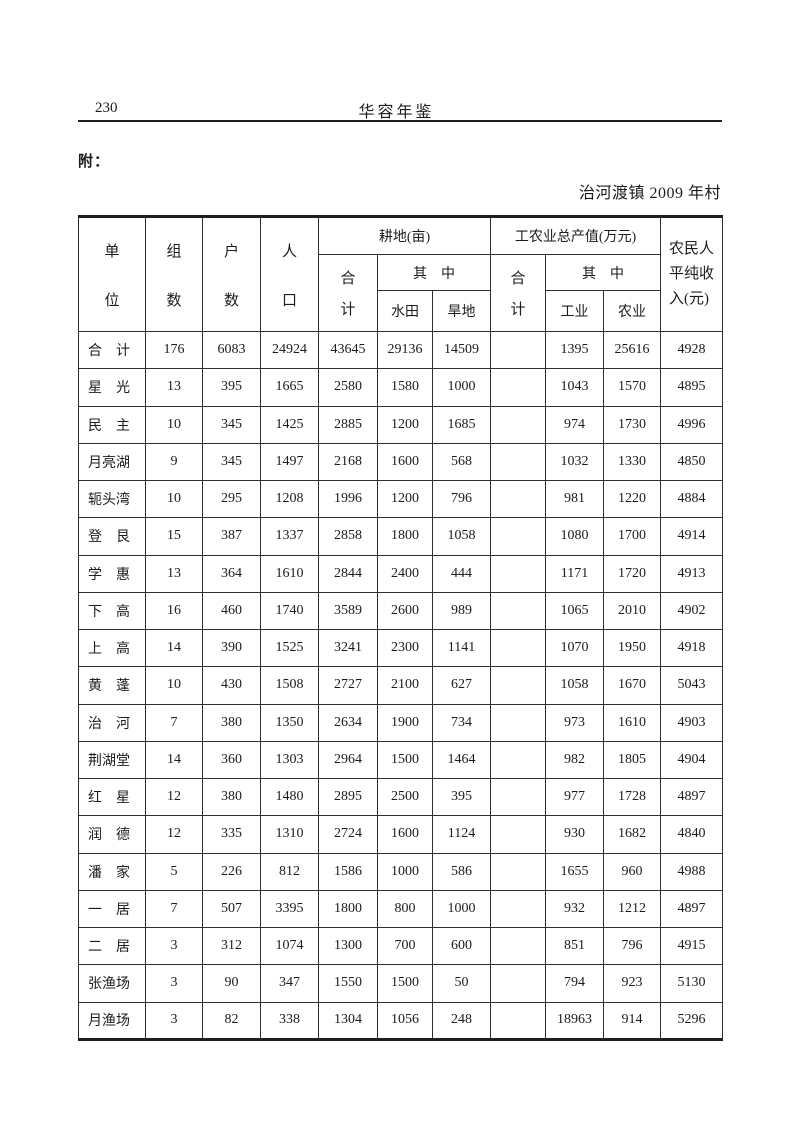  What do you see at coordinates (348, 424) in the screenshot?
I see `land-total-cell: 2885` at bounding box center [348, 424].